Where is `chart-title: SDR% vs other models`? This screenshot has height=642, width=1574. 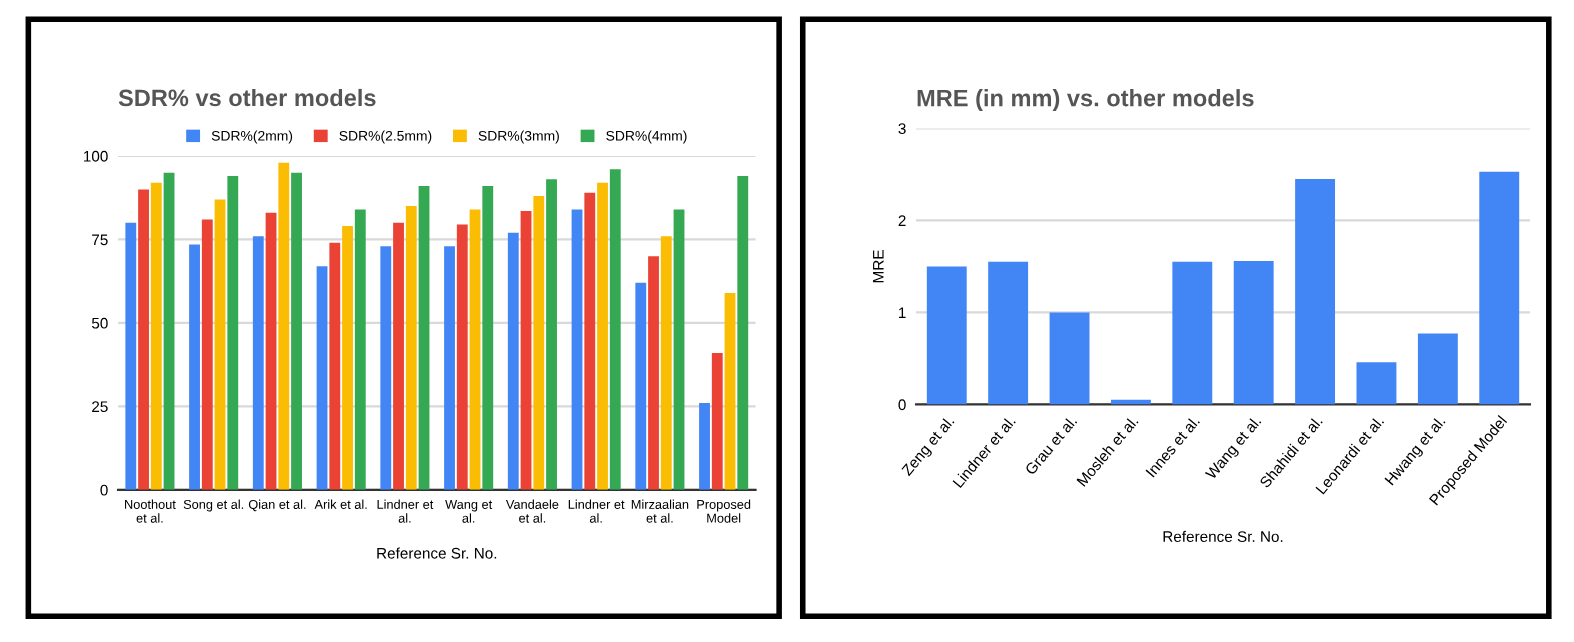 chart-title: SDR% vs other models is located at coordinates (247, 97).